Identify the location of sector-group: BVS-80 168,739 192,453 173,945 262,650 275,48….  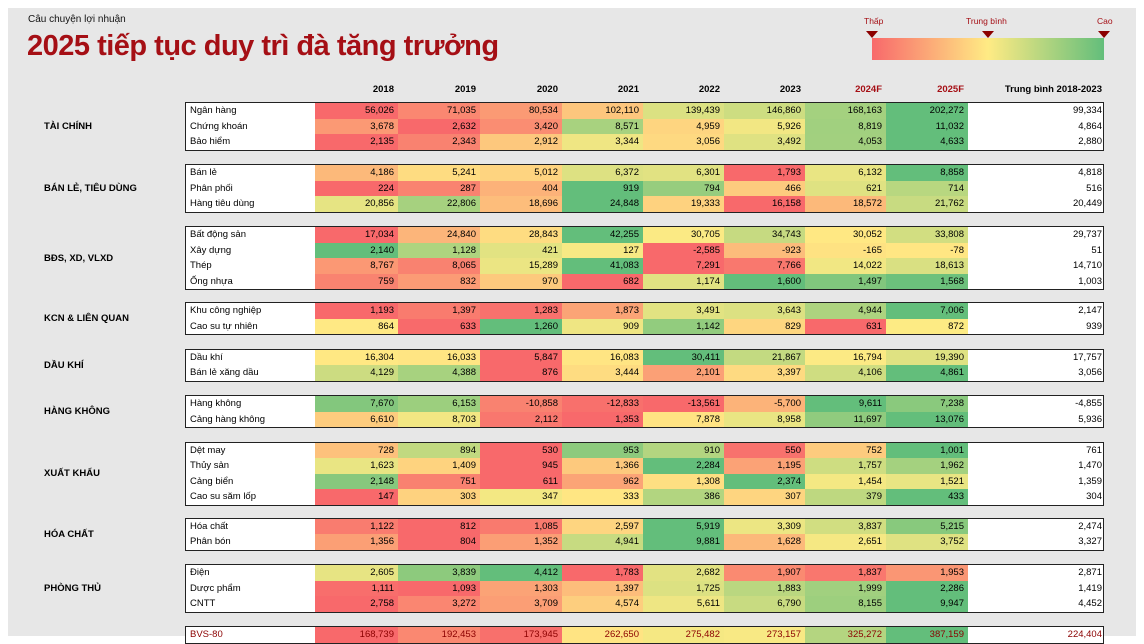
(644, 635).